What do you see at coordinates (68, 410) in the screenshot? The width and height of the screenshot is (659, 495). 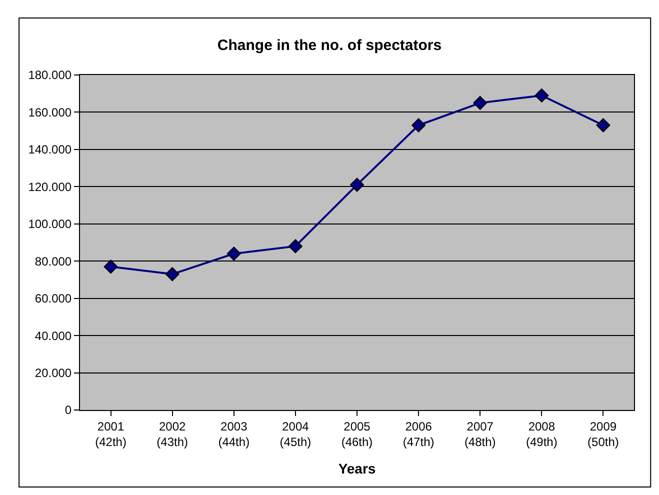 I see `y-tick-label: 0` at bounding box center [68, 410].